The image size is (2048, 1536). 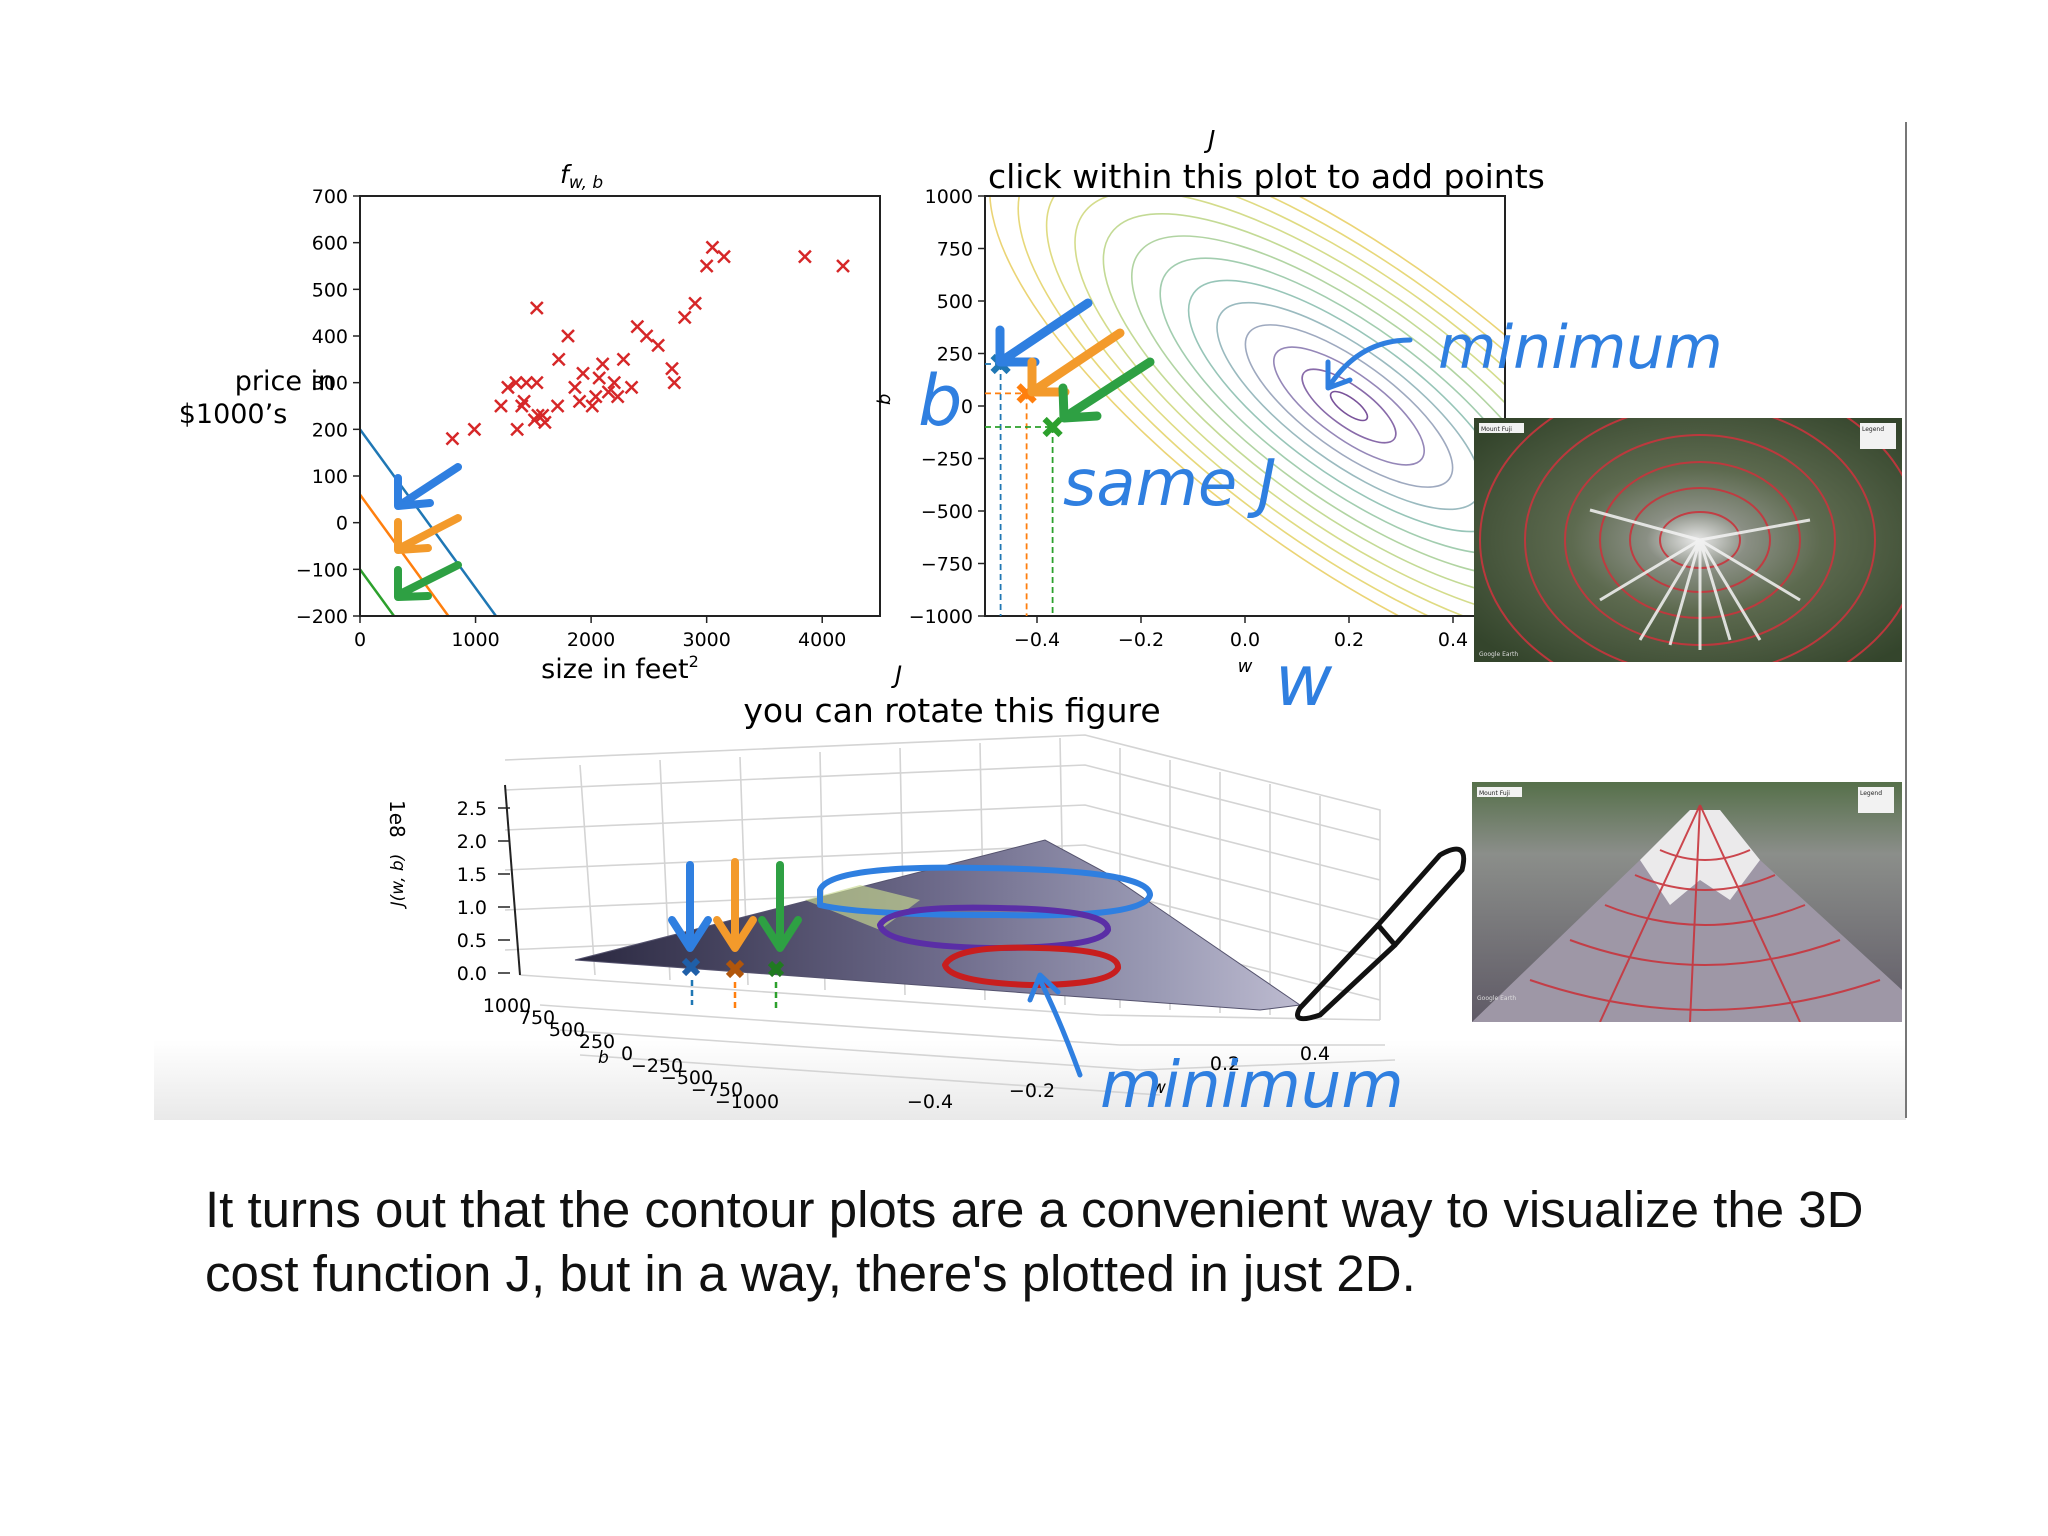 I want to click on contour-y-tick-label: 1000, so click(x=949, y=197).